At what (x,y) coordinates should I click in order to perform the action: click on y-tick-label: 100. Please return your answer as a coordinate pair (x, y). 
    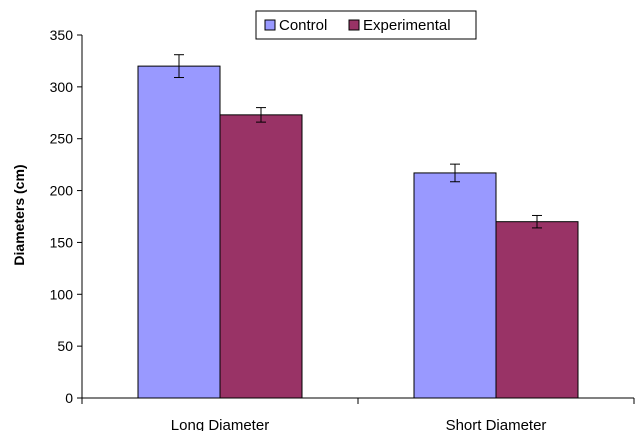
    Looking at the image, I should click on (62, 294).